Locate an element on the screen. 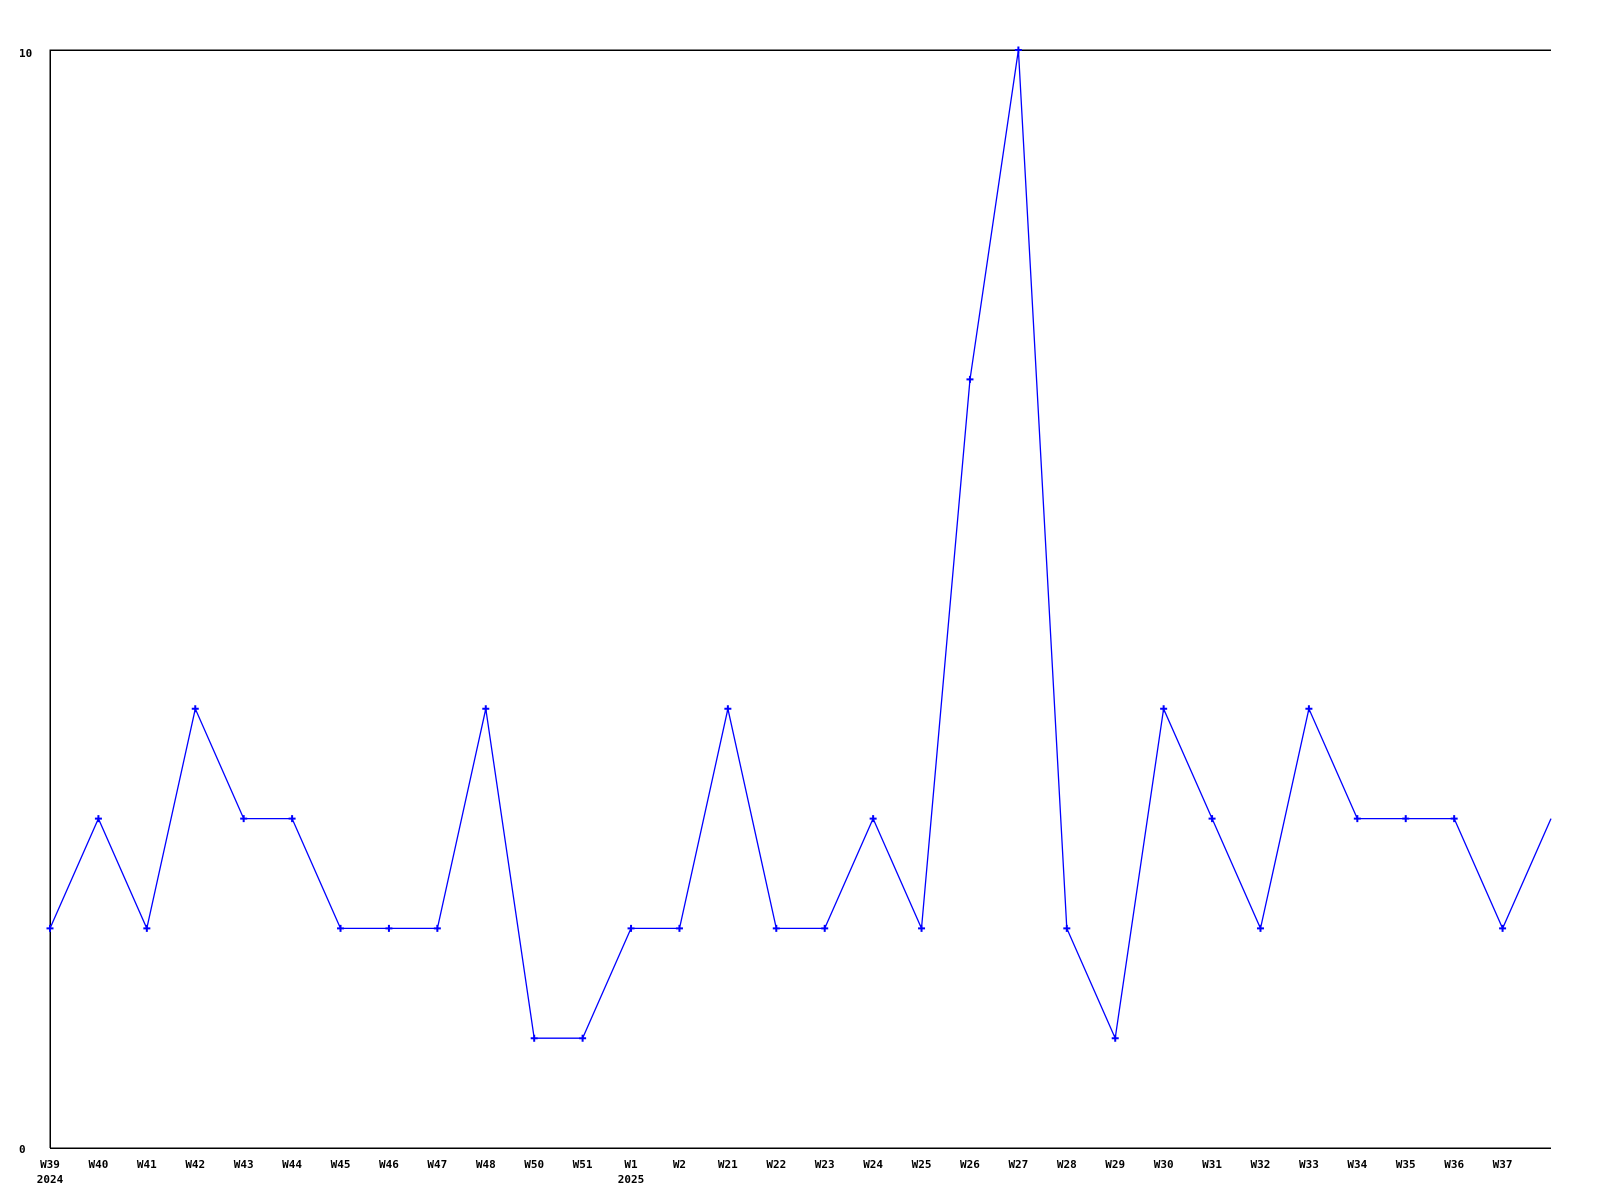 The height and width of the screenshot is (1200, 1600). x-tick-label: W2 is located at coordinates (679, 1164).